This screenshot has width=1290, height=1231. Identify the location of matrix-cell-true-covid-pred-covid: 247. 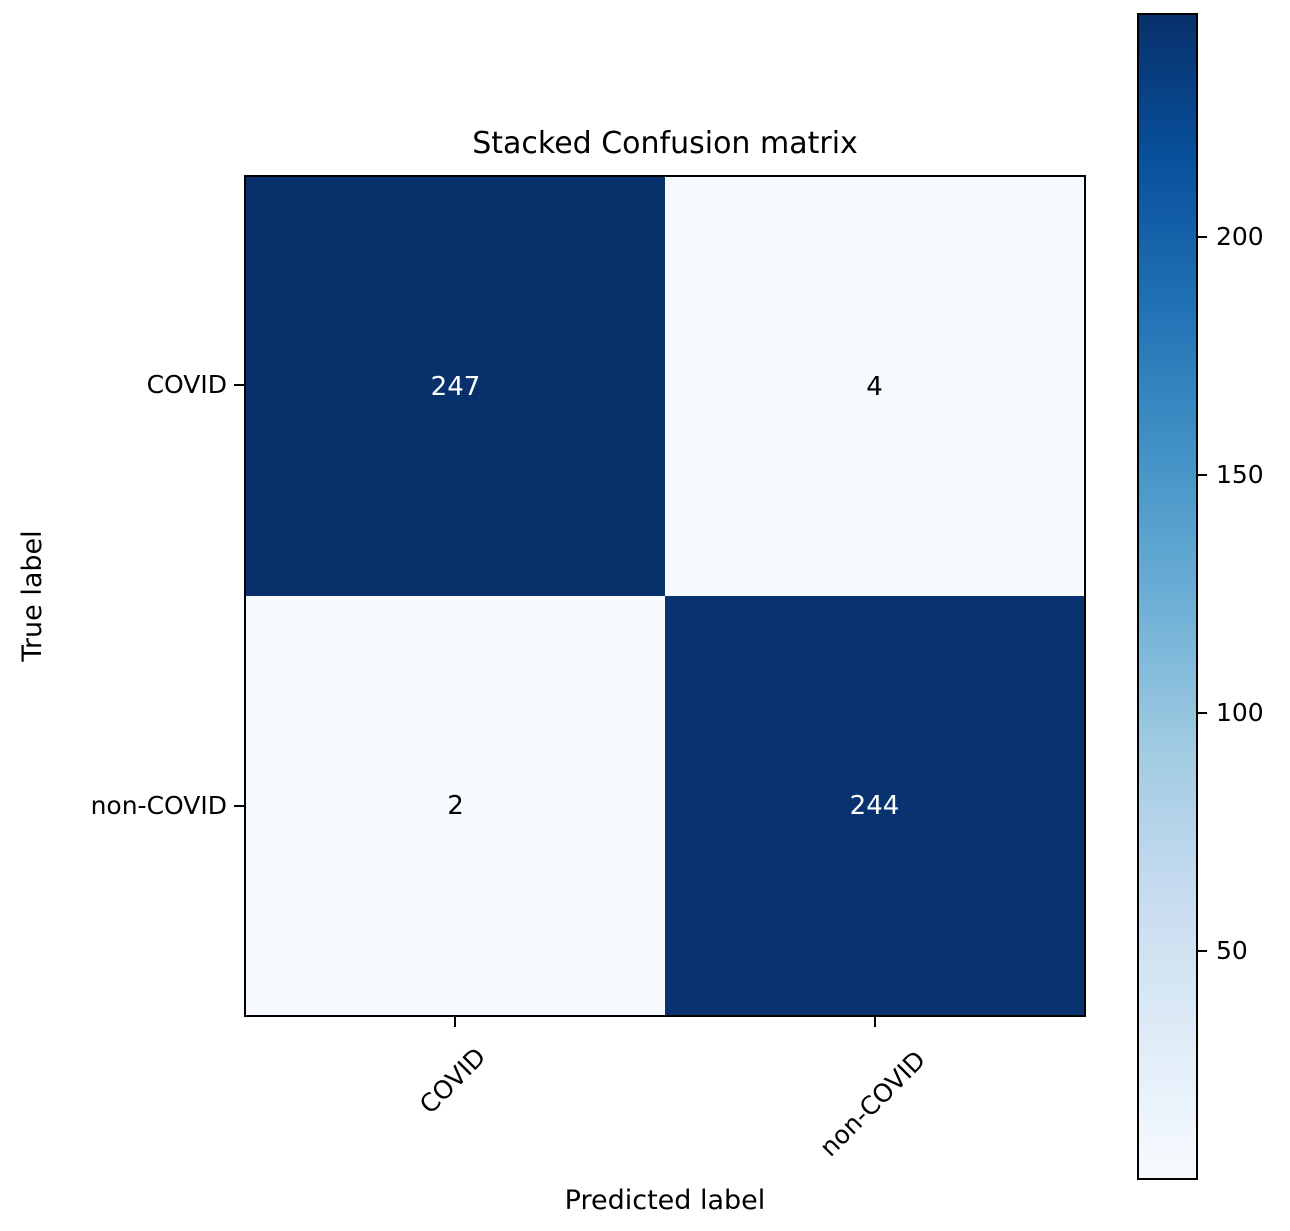
(455, 386).